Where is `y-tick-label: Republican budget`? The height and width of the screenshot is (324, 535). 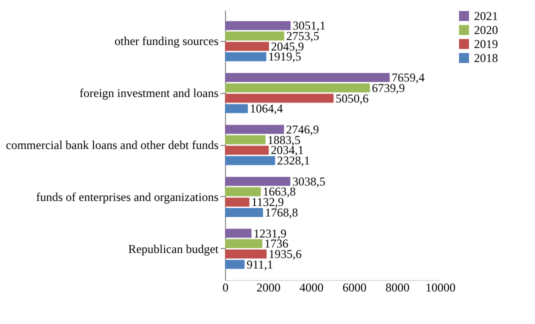
y-tick-label: Republican budget is located at coordinates (174, 249).